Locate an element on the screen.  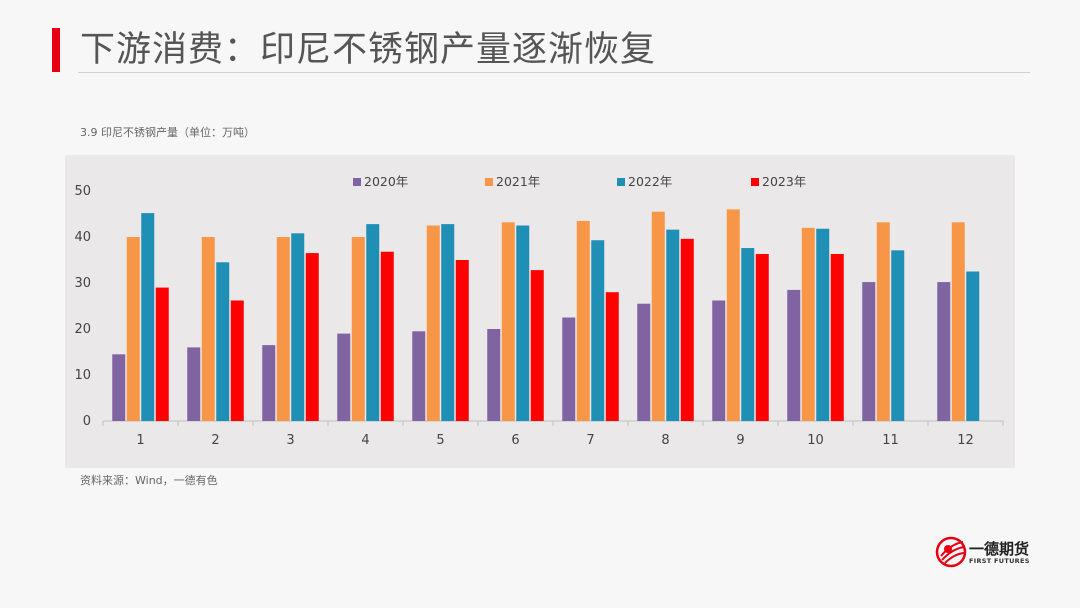
bar-2023年-7 is located at coordinates (612, 356).